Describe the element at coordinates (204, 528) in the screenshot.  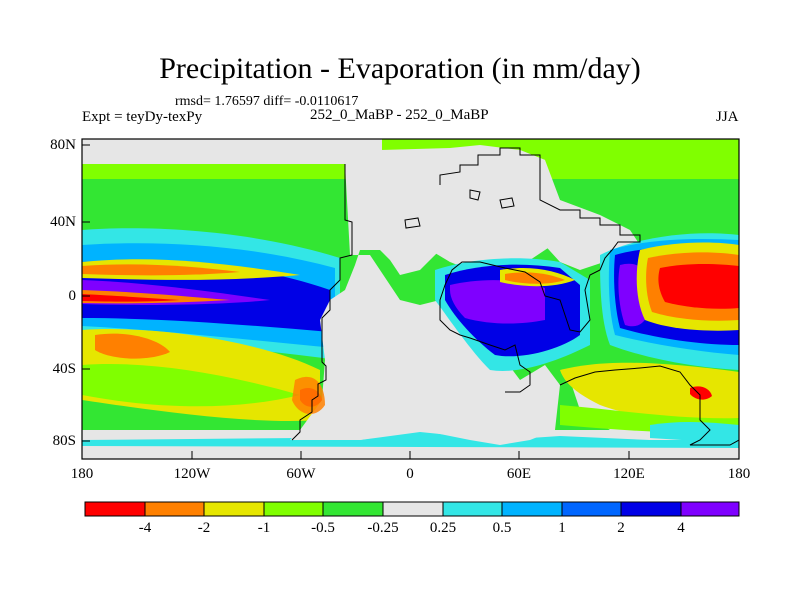
I see `cb-label-neg2: -2` at that location.